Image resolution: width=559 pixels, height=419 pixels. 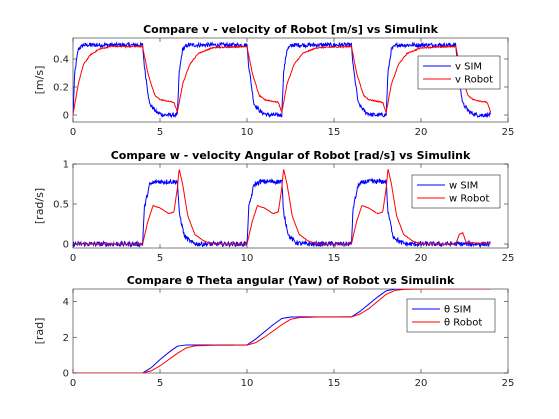 What do you see at coordinates (463, 323) in the screenshot?
I see `legend-label-2: θ Robot` at bounding box center [463, 323].